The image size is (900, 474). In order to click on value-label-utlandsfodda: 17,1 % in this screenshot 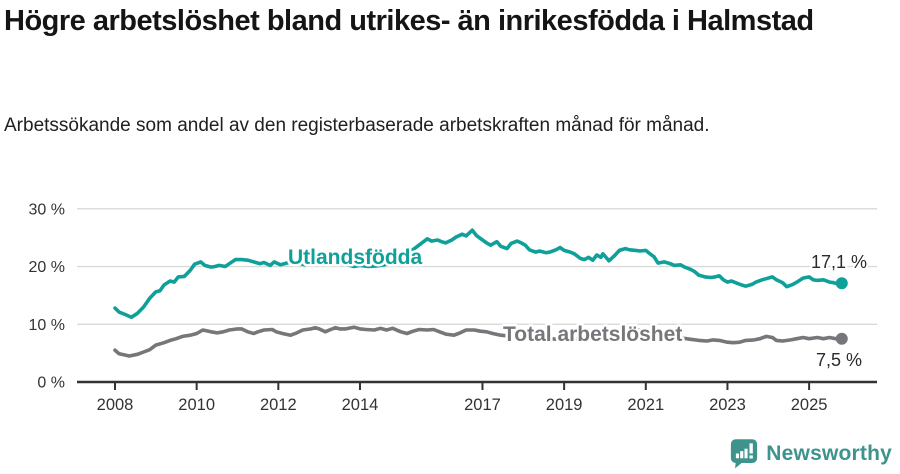, I will do `click(839, 262)`.